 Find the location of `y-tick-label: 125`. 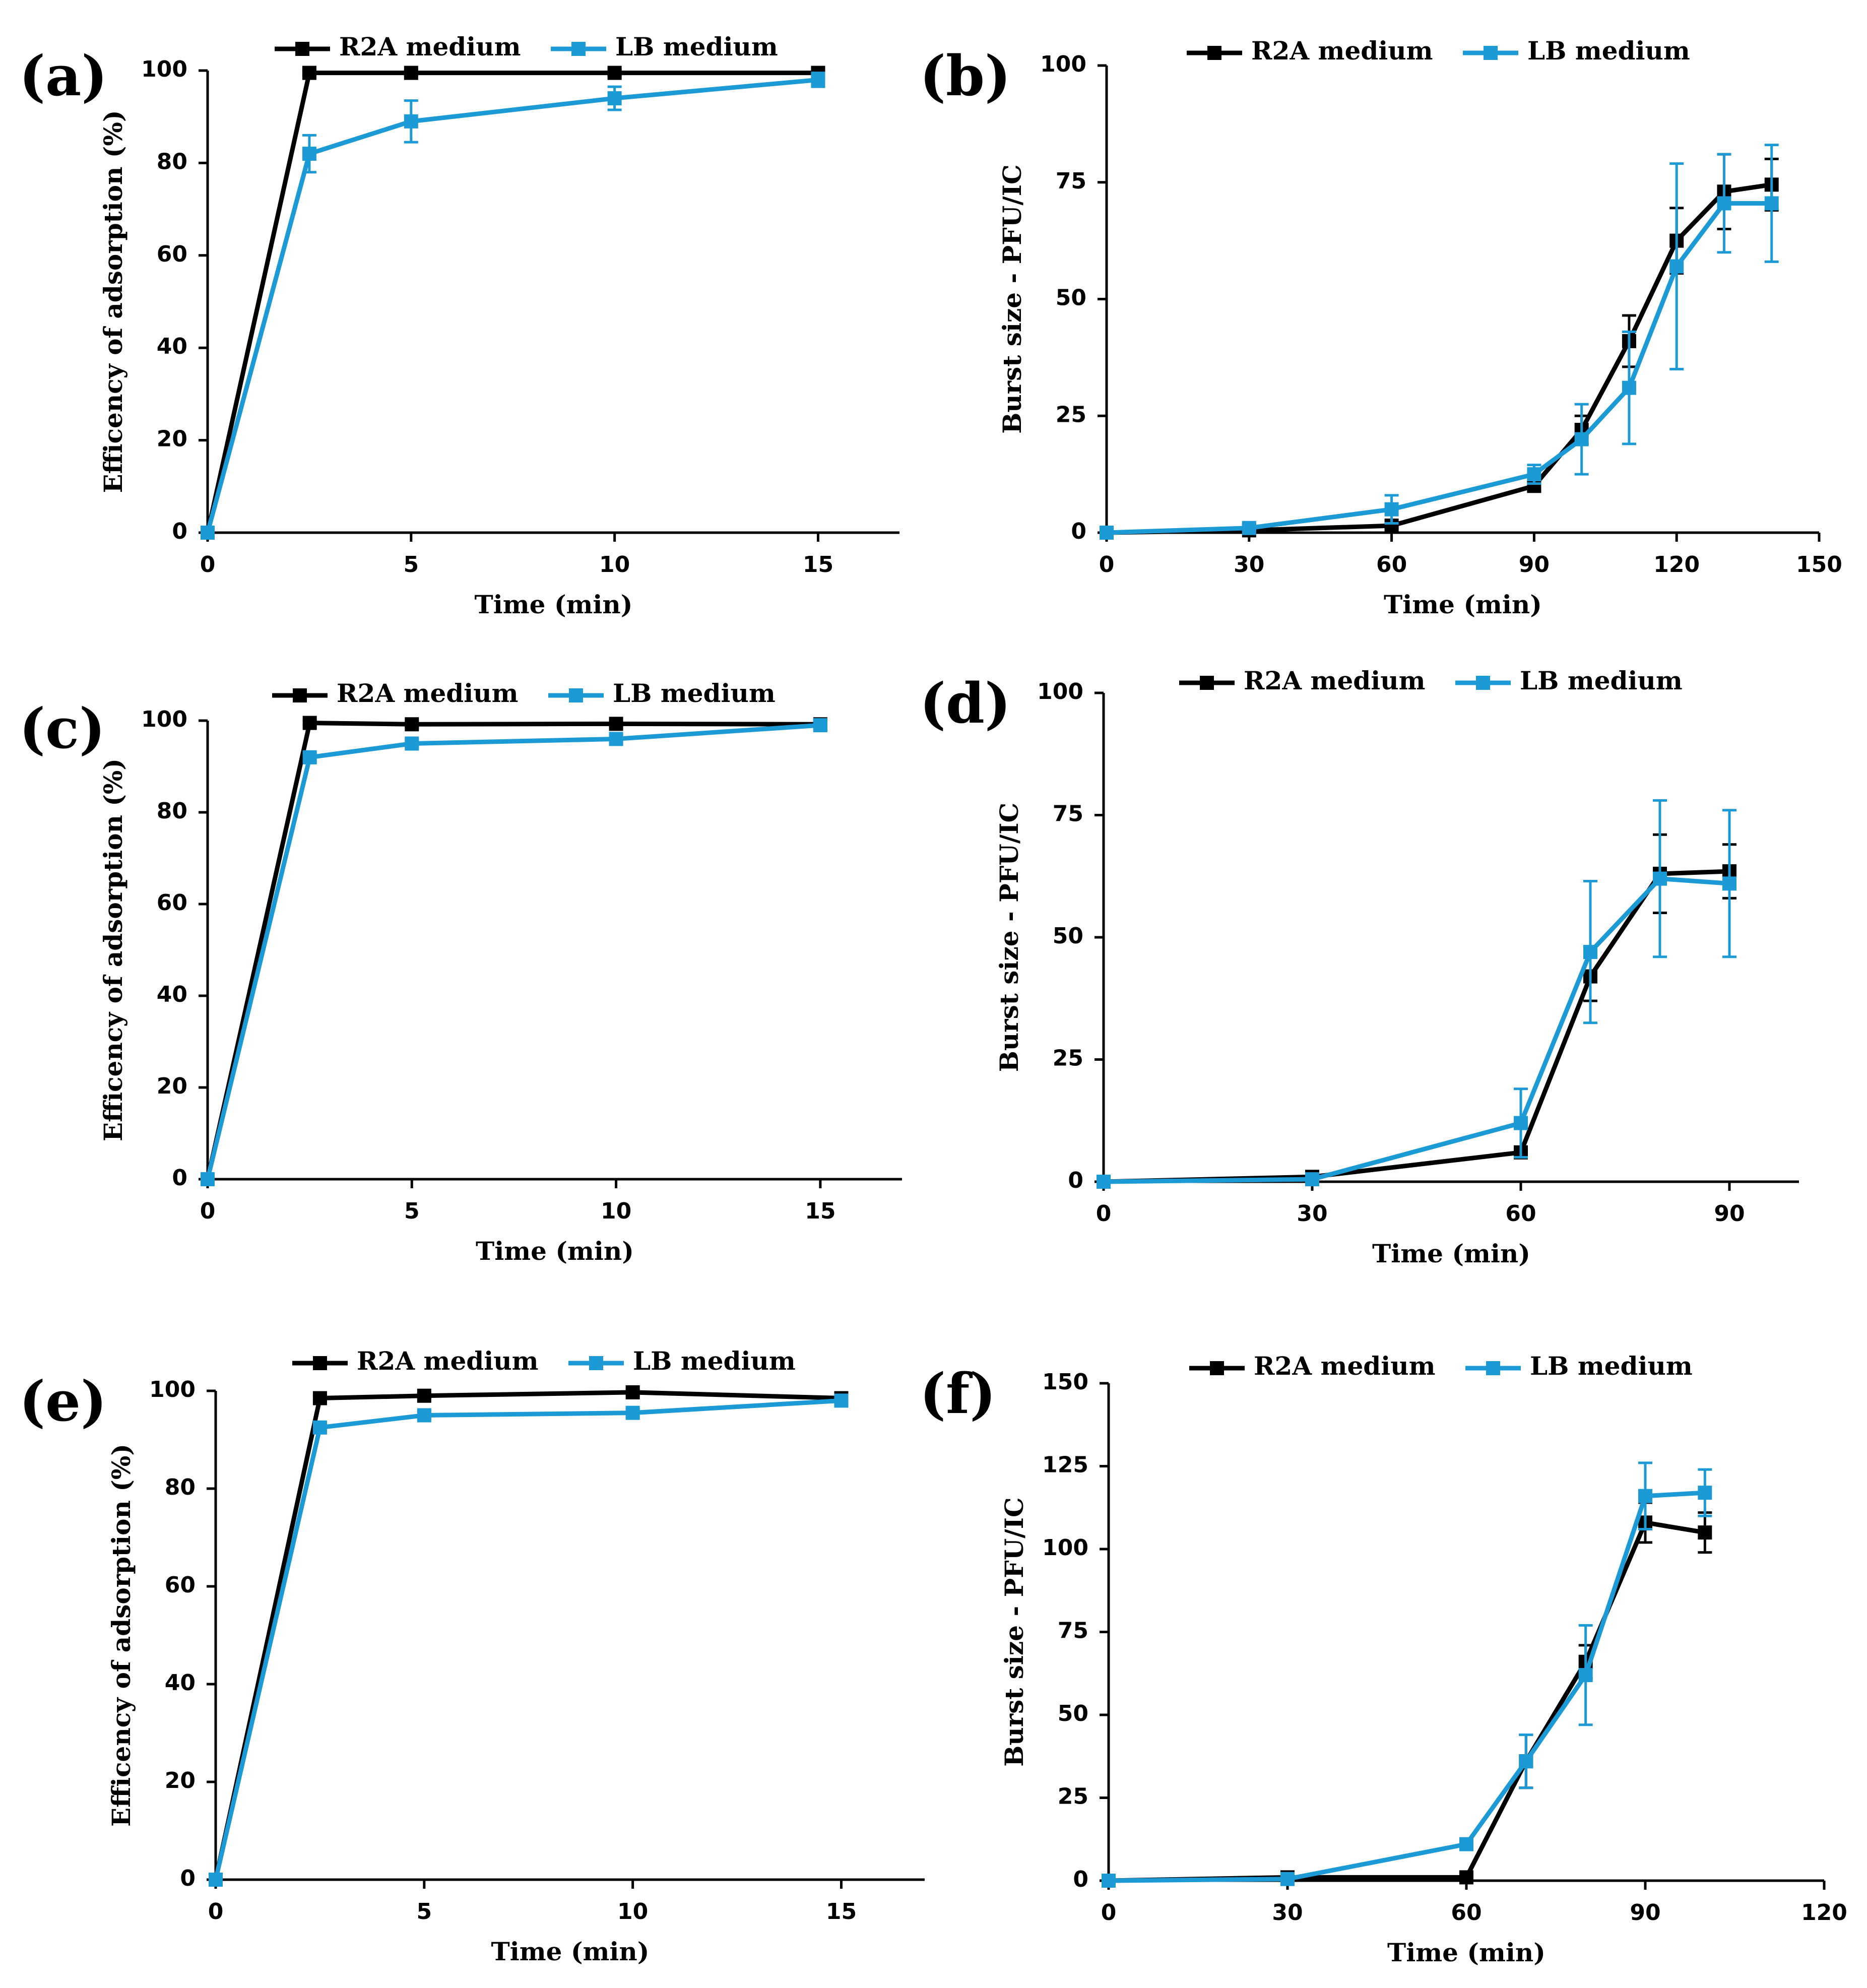

y-tick-label: 125 is located at coordinates (1065, 1465).